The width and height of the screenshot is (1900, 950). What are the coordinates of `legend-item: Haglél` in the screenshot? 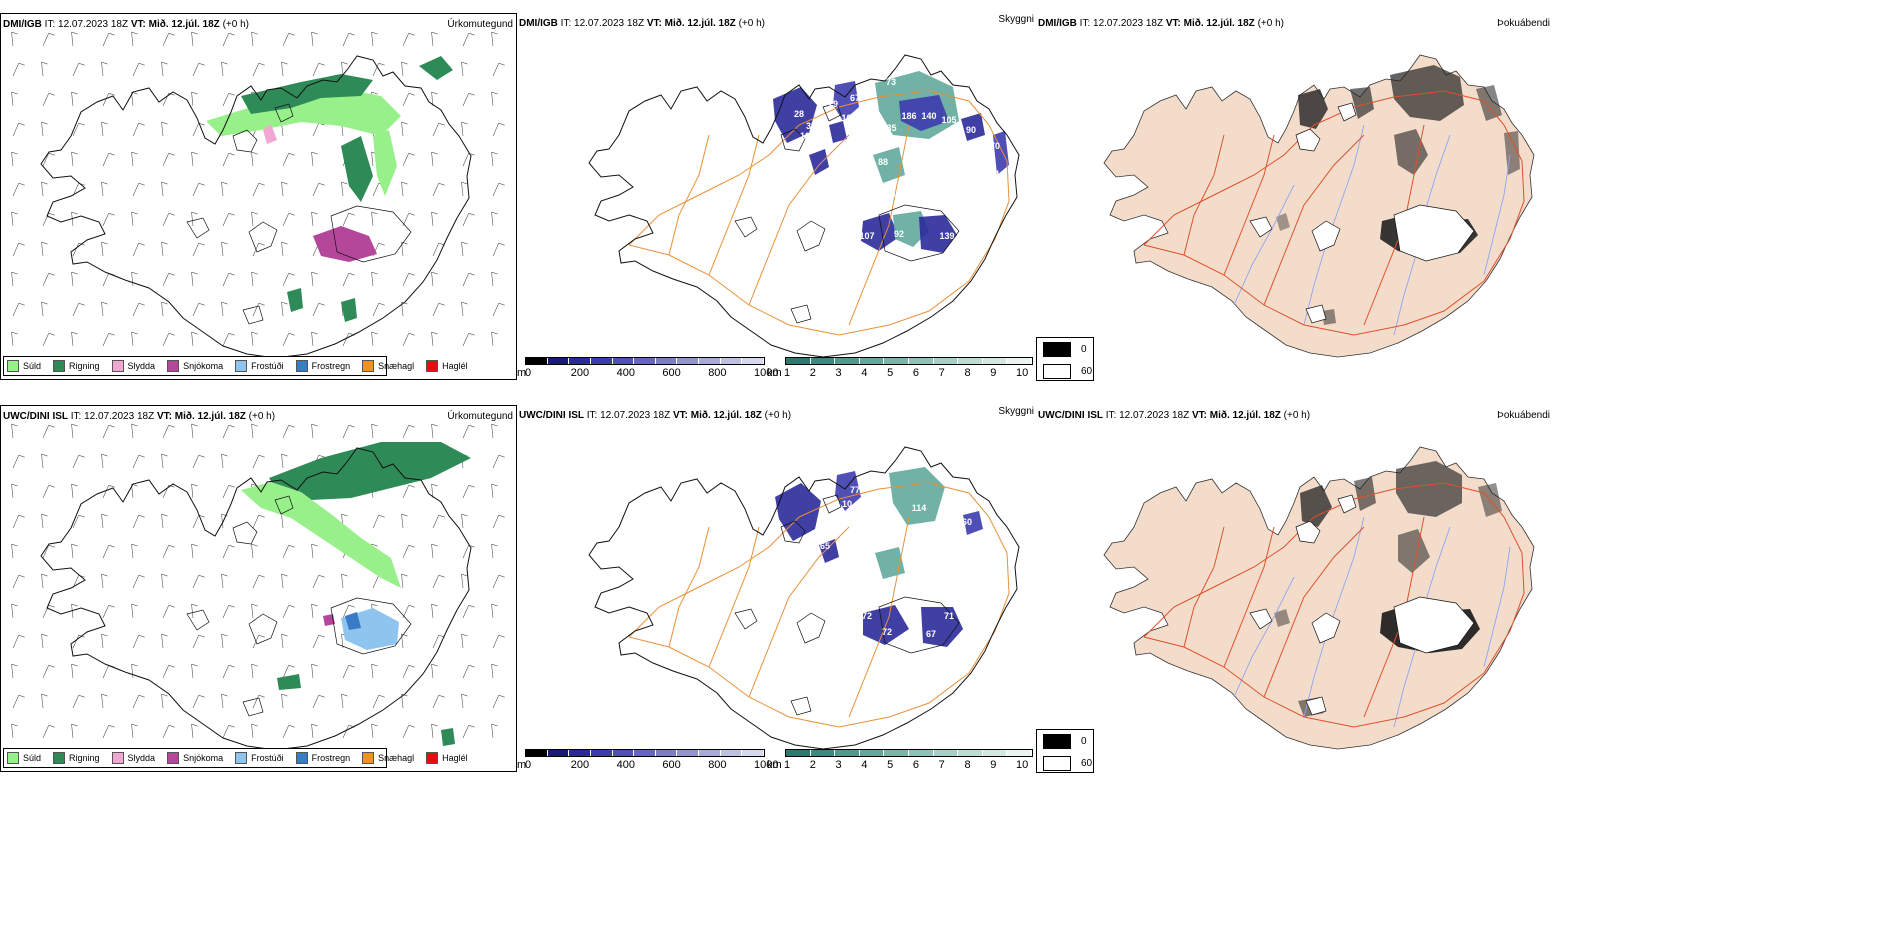 It's located at (447, 366).